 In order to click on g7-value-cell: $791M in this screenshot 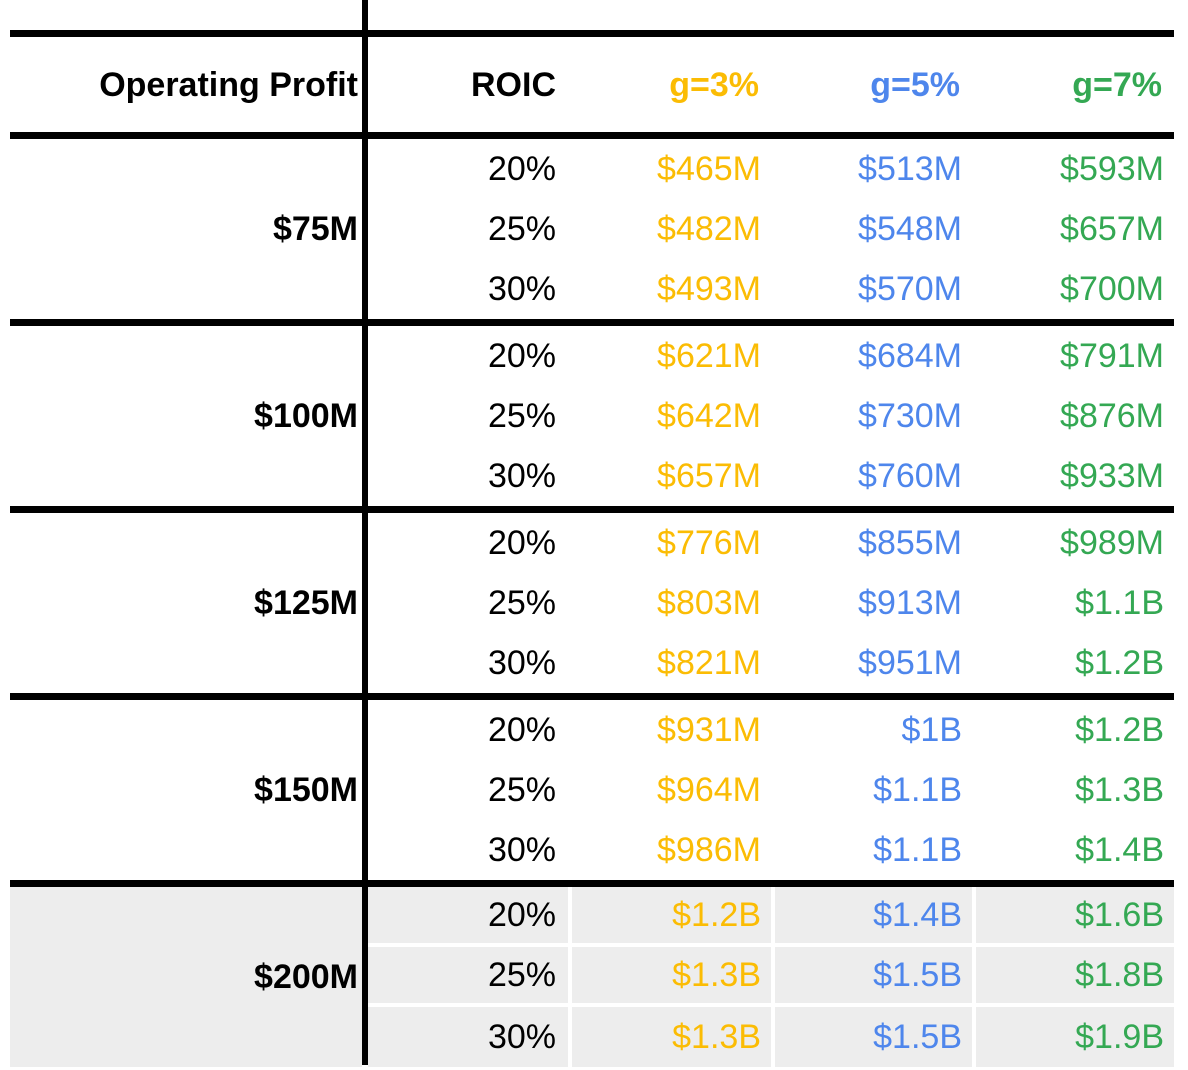, I will do `click(1112, 356)`.